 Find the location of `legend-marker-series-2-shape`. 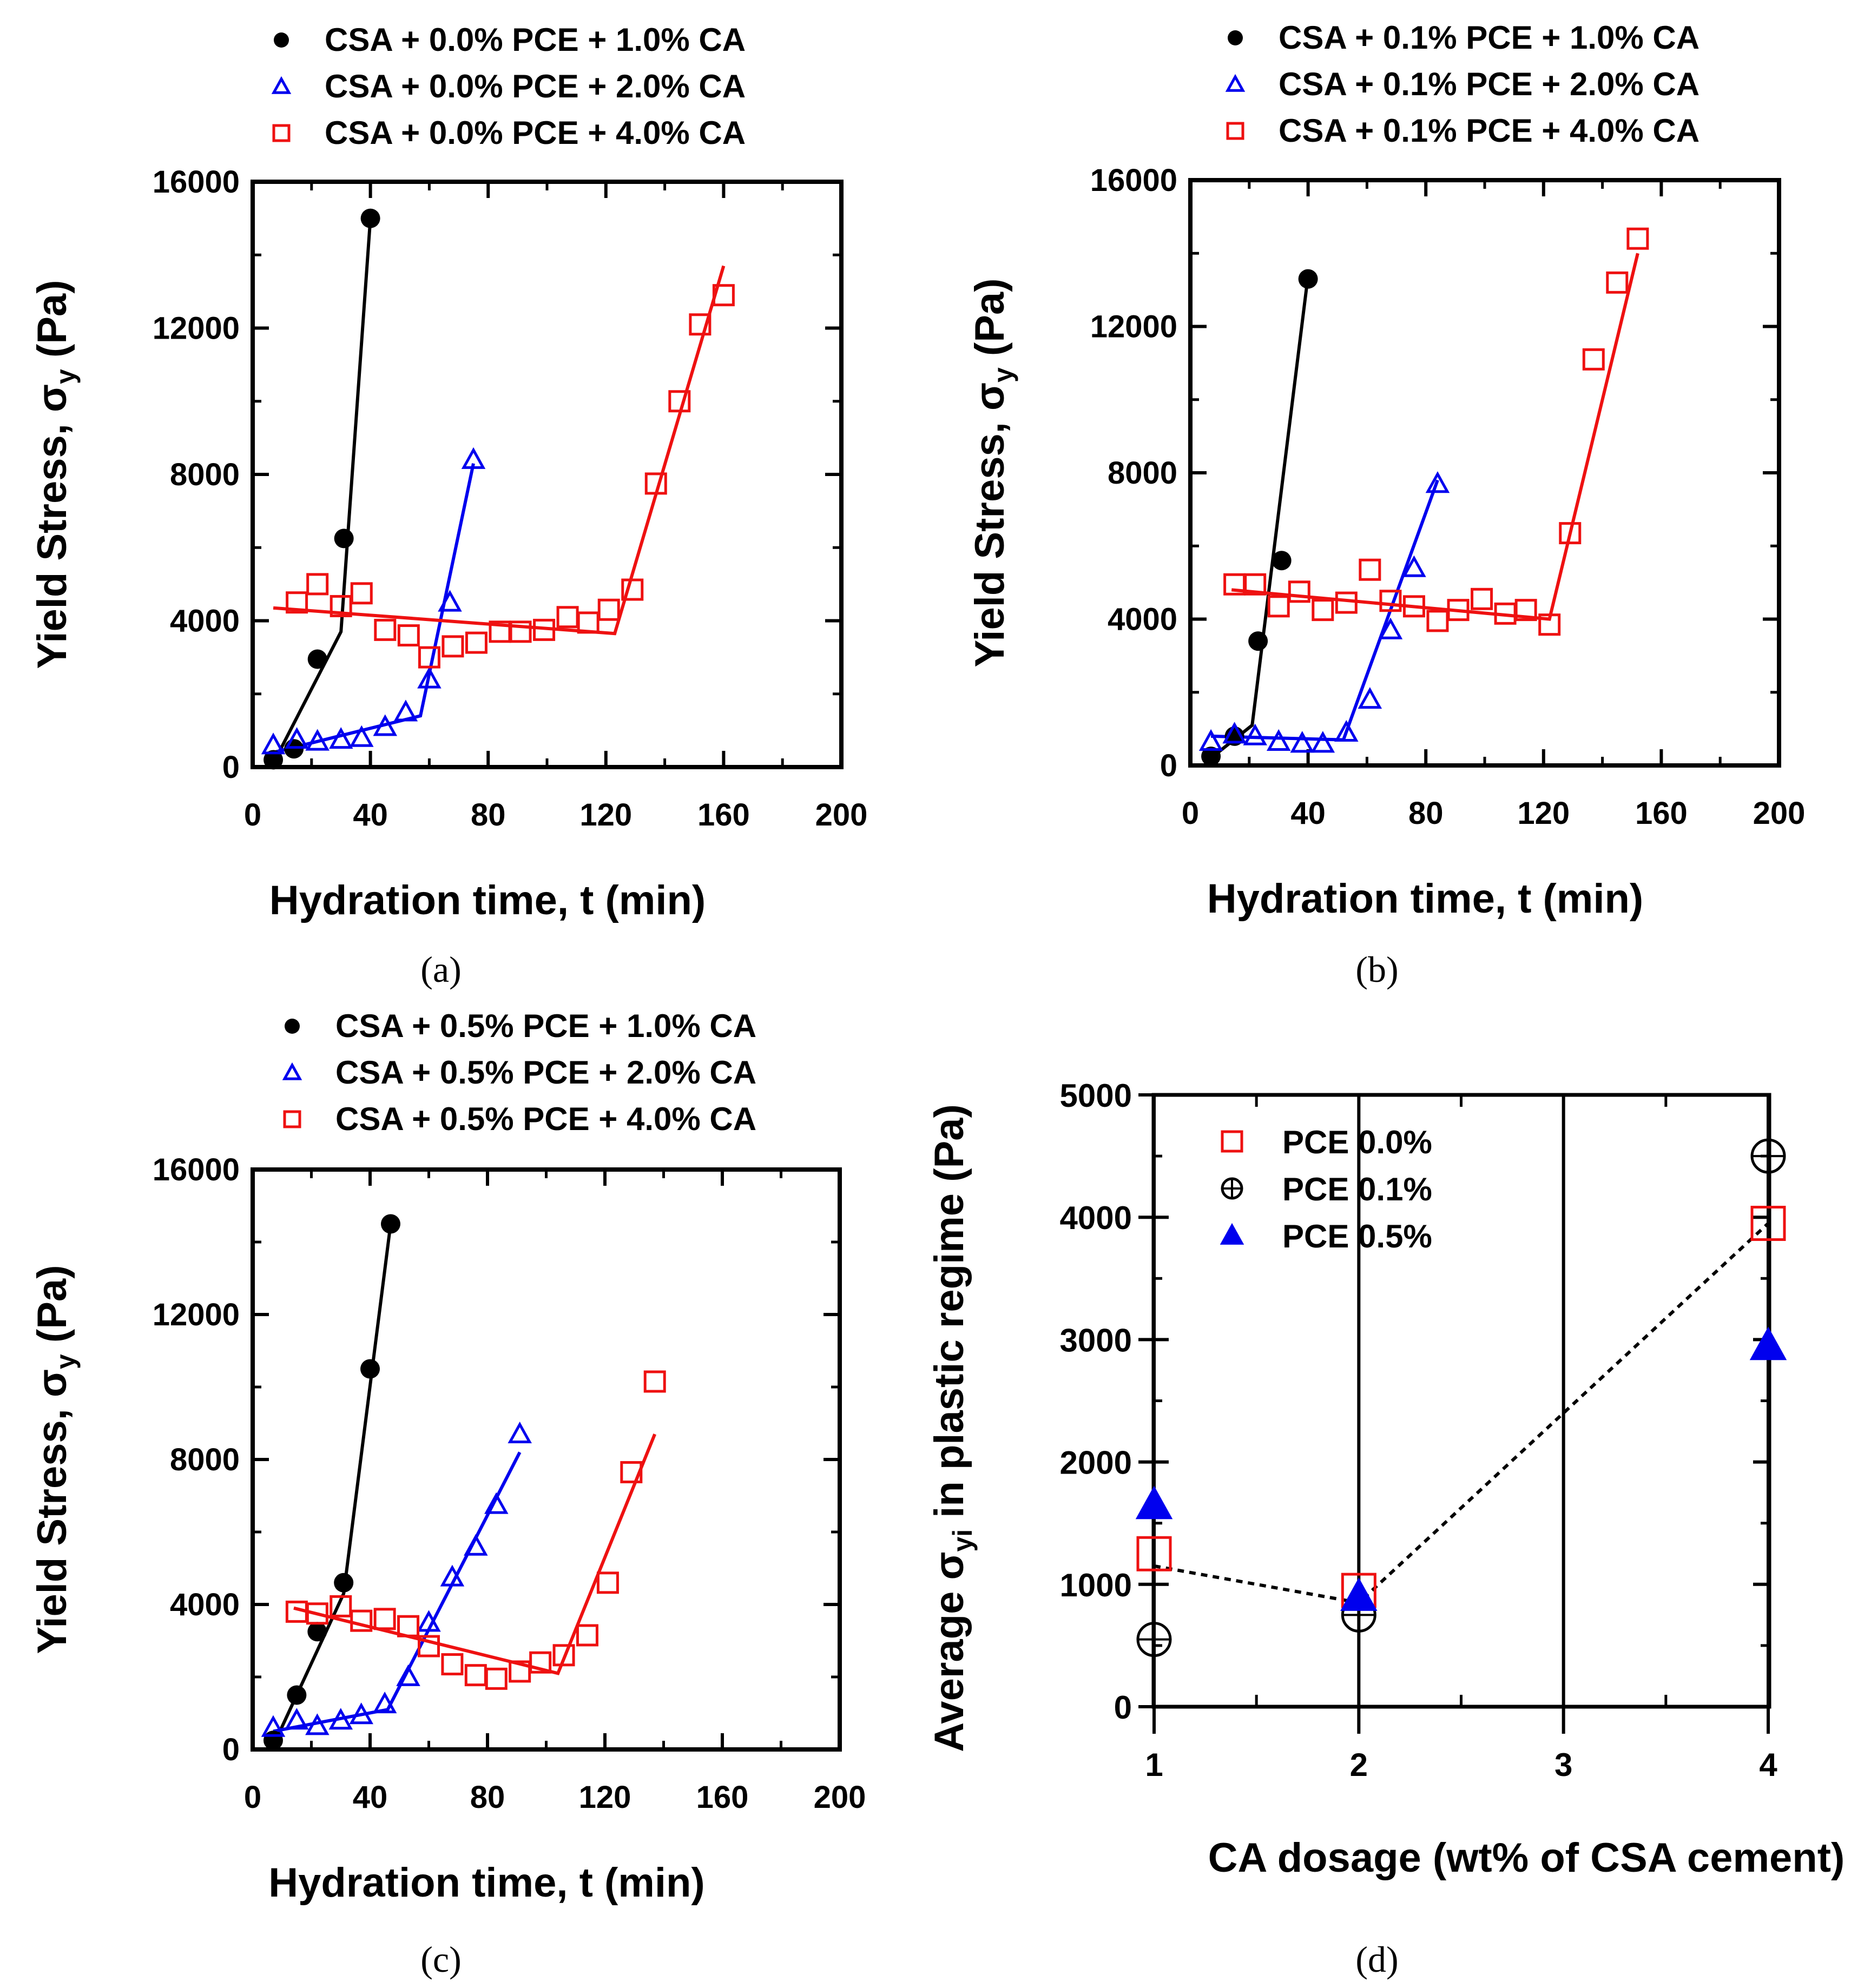

legend-marker-series-2-shape is located at coordinates (1232, 1234).